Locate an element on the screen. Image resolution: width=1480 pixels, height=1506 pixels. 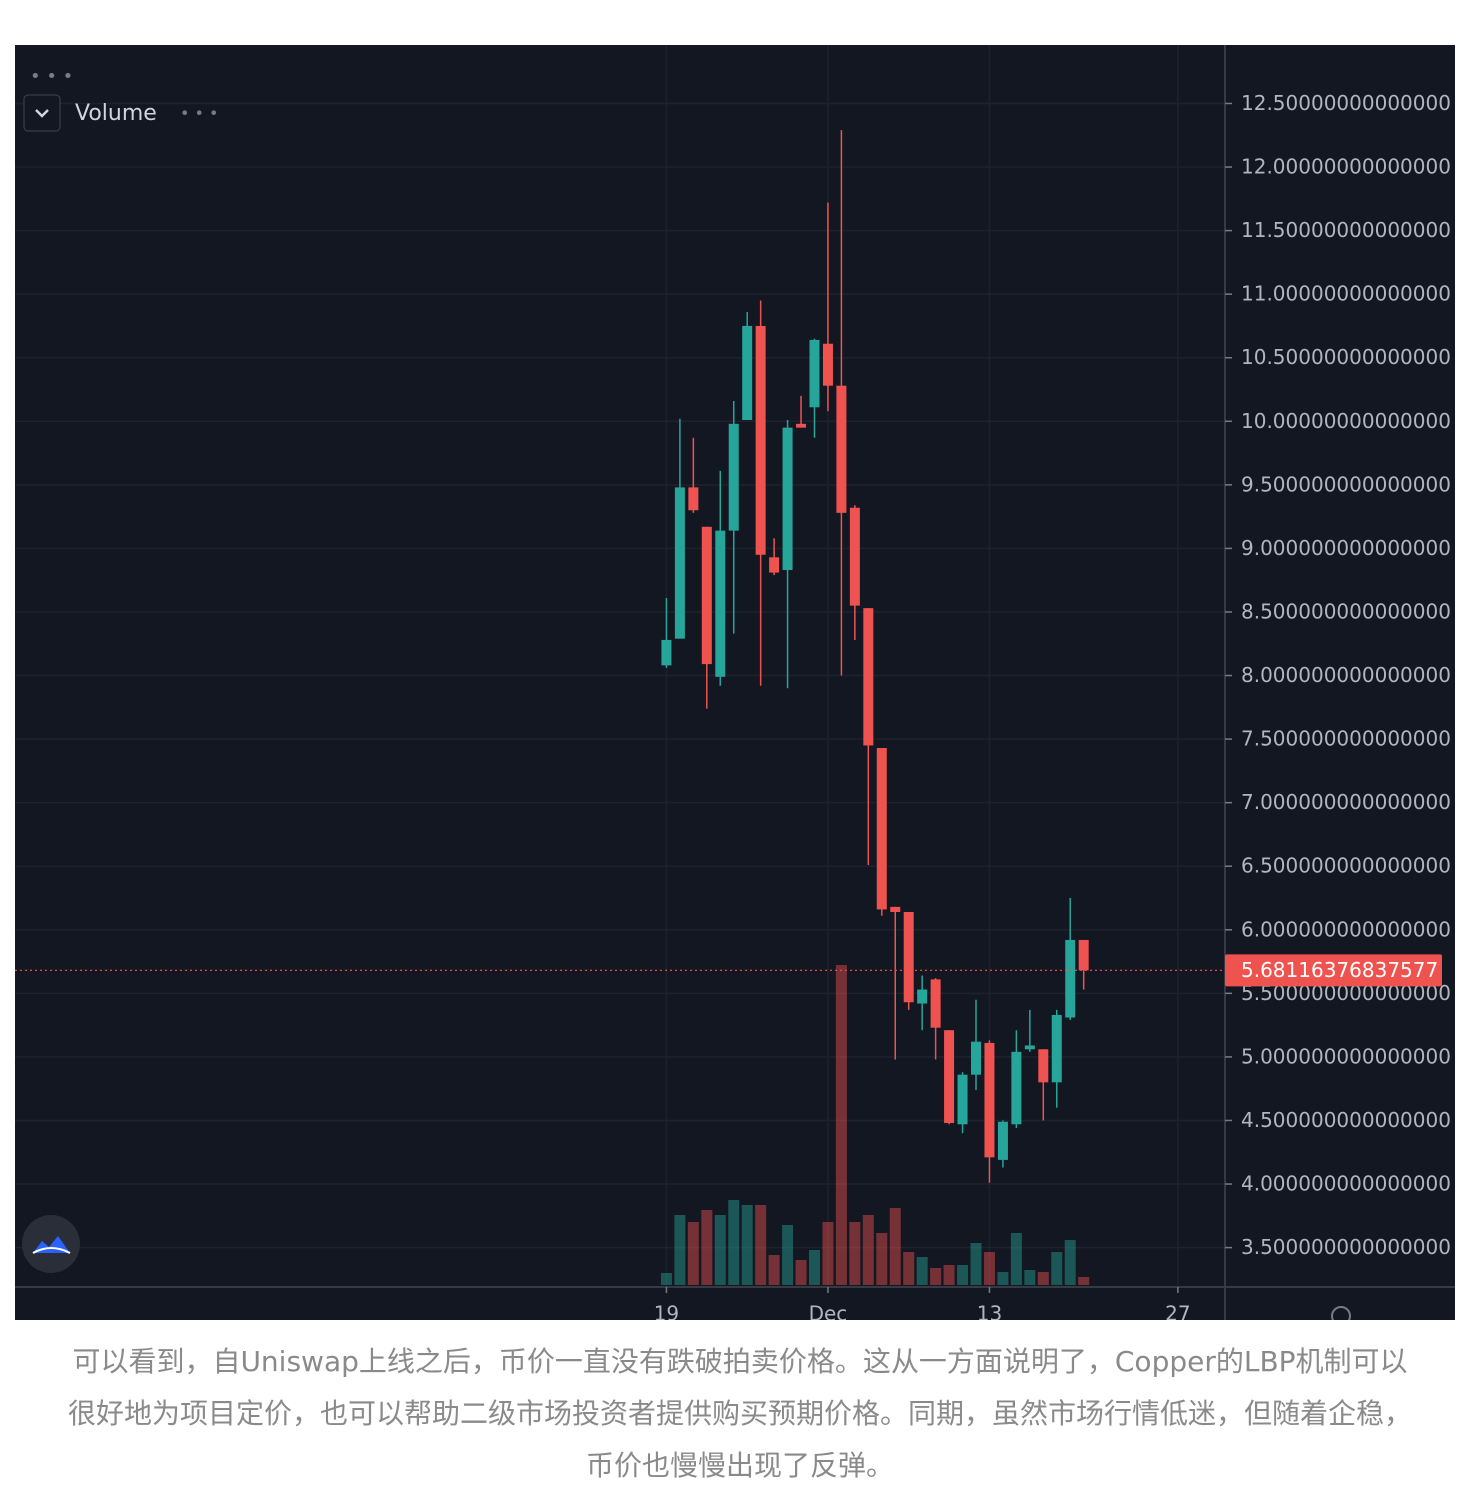
menu-dots: • • • is located at coordinates (51, 76).